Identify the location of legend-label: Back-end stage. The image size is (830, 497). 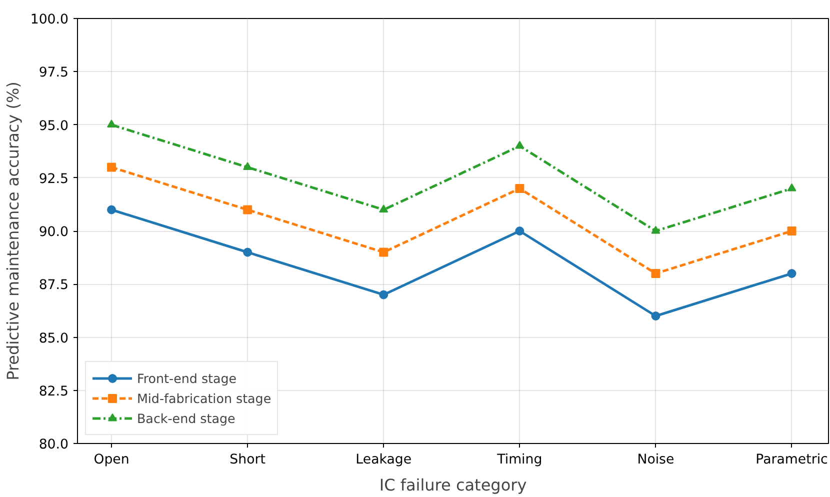
(186, 418).